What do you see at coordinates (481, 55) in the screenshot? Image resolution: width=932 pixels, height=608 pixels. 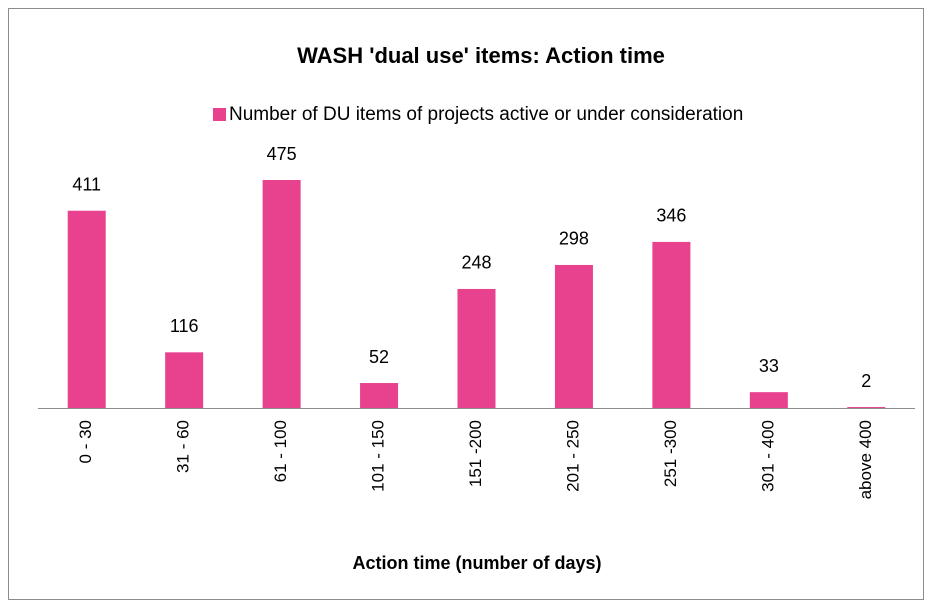 I see `chart-title: WASH 'dual use' items: Action time` at bounding box center [481, 55].